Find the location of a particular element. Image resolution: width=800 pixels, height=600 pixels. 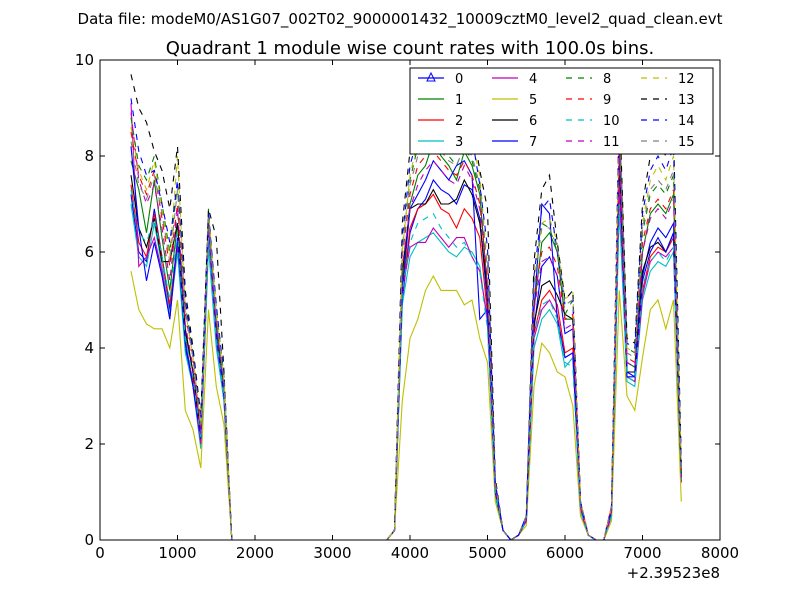

legend-label-13: 13 is located at coordinates (686, 100).